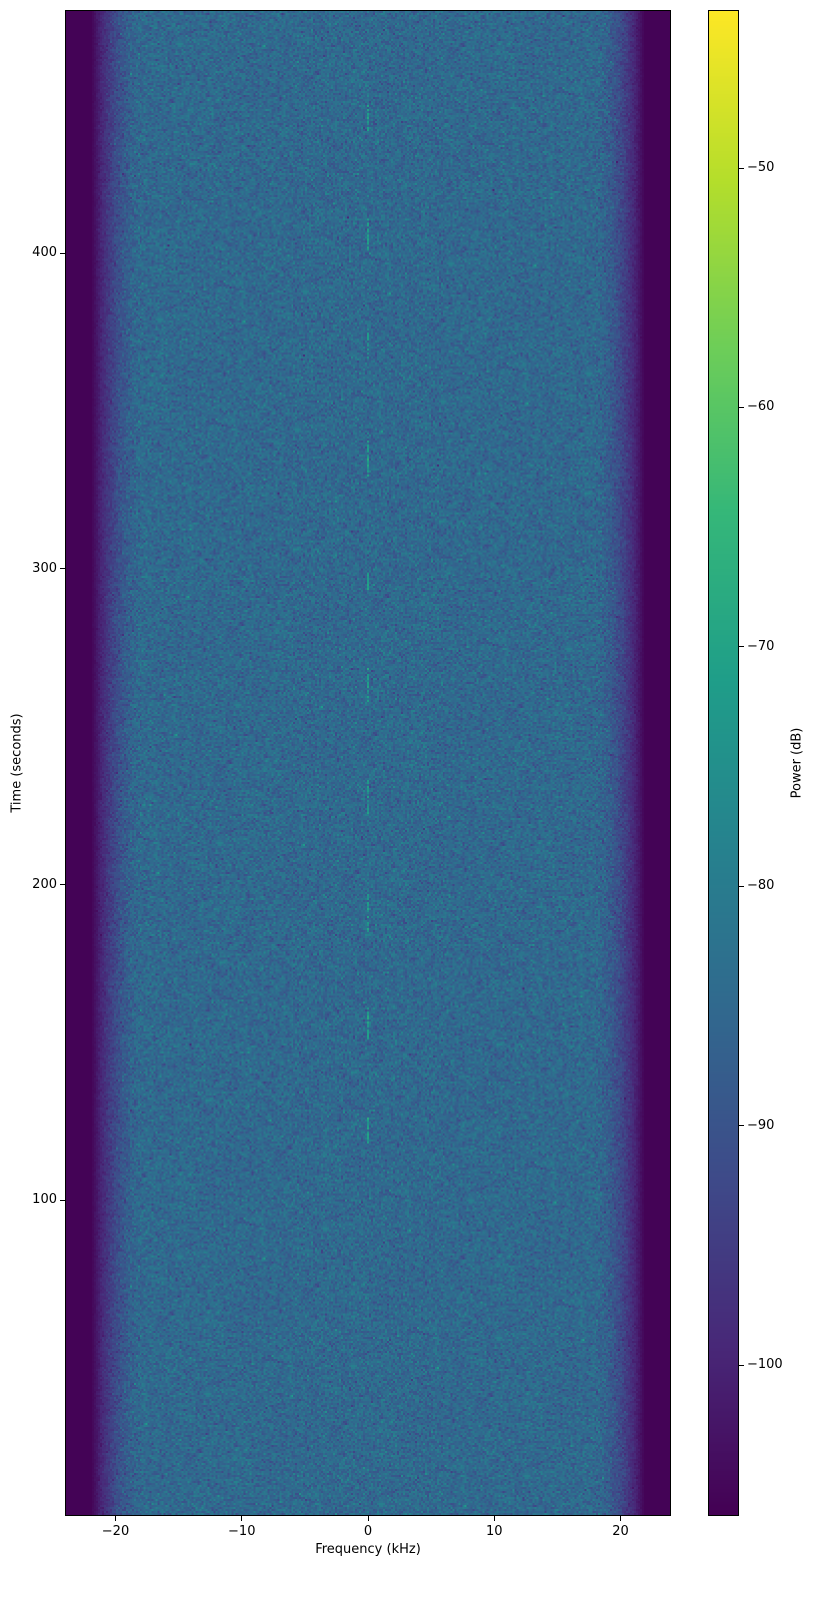 This screenshot has width=832, height=1603. Describe the element at coordinates (765, 1365) in the screenshot. I see `colorbar-tick-label: −100` at that location.